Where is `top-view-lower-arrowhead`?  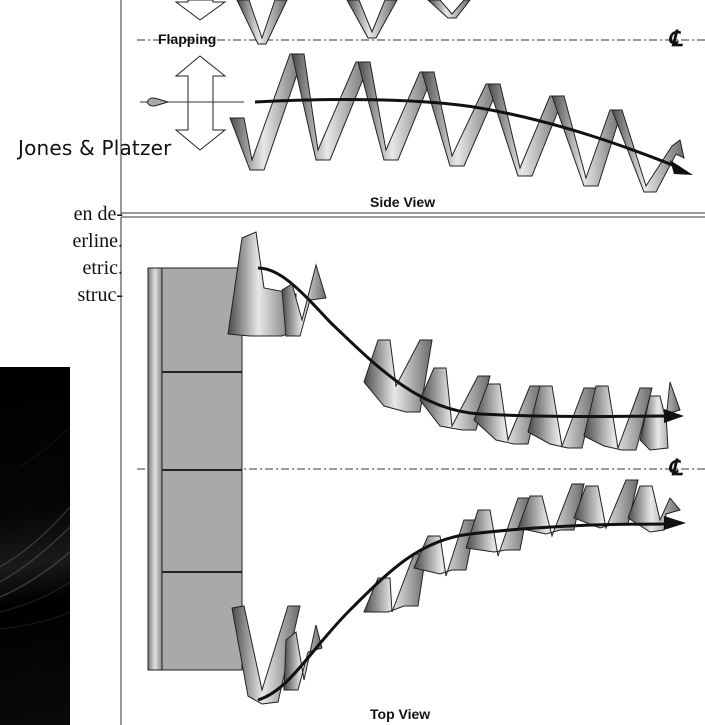
top-view-lower-arrowhead is located at coordinates (675, 523).